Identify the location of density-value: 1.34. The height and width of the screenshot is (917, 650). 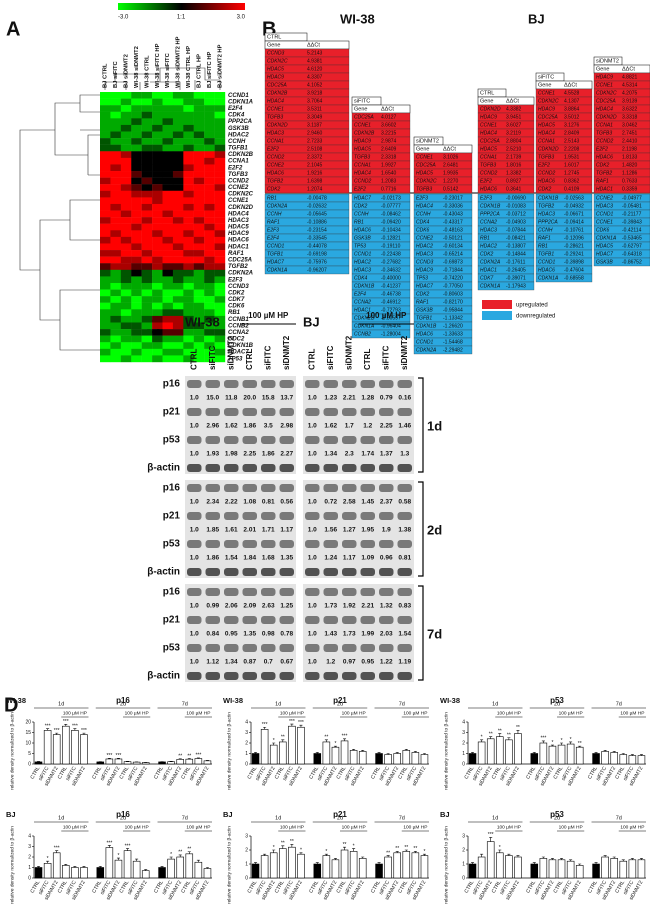
(231, 662).